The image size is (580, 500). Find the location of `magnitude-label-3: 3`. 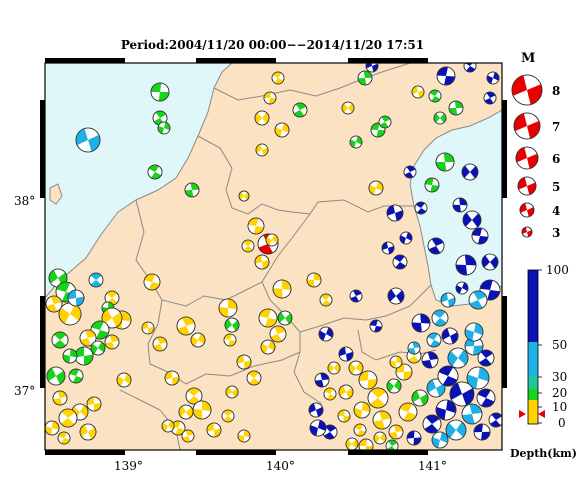

magnitude-label-3: 3 is located at coordinates (556, 233).